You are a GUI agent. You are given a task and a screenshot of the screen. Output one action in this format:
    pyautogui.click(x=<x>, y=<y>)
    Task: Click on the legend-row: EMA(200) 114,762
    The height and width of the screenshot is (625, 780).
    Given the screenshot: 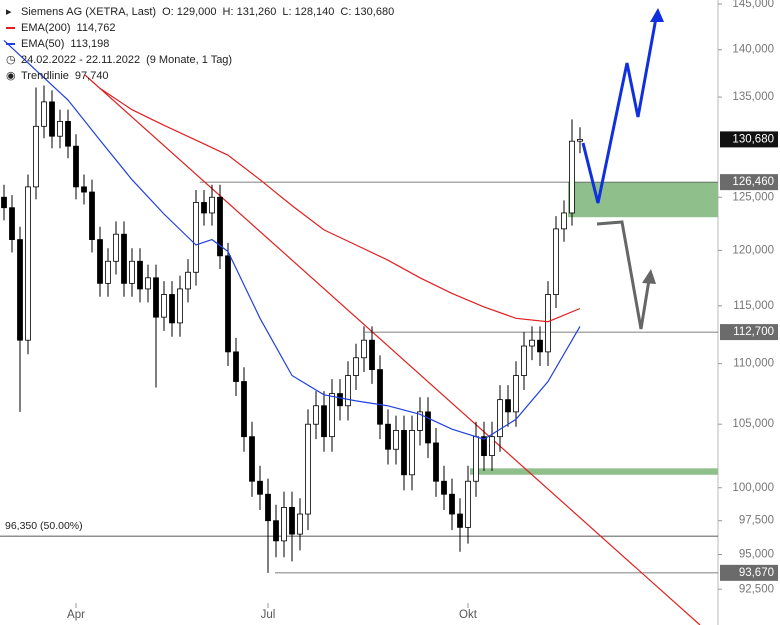 What is the action you would take?
    pyautogui.click(x=200, y=28)
    